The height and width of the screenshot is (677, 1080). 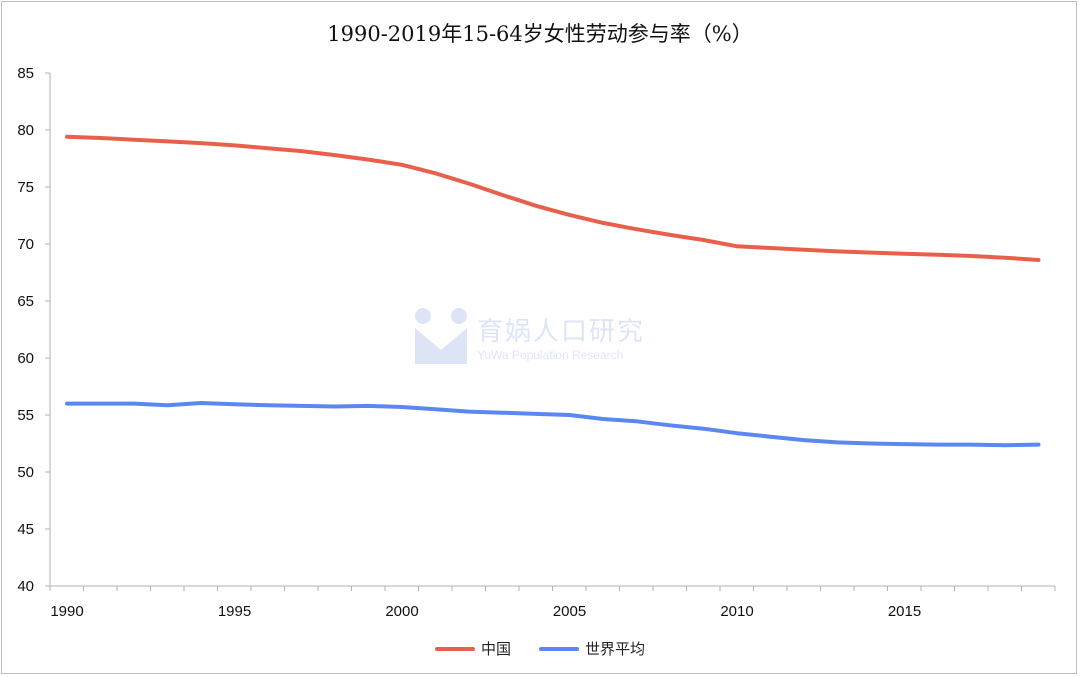 I want to click on y-tick-label: 50, so click(x=25, y=472).